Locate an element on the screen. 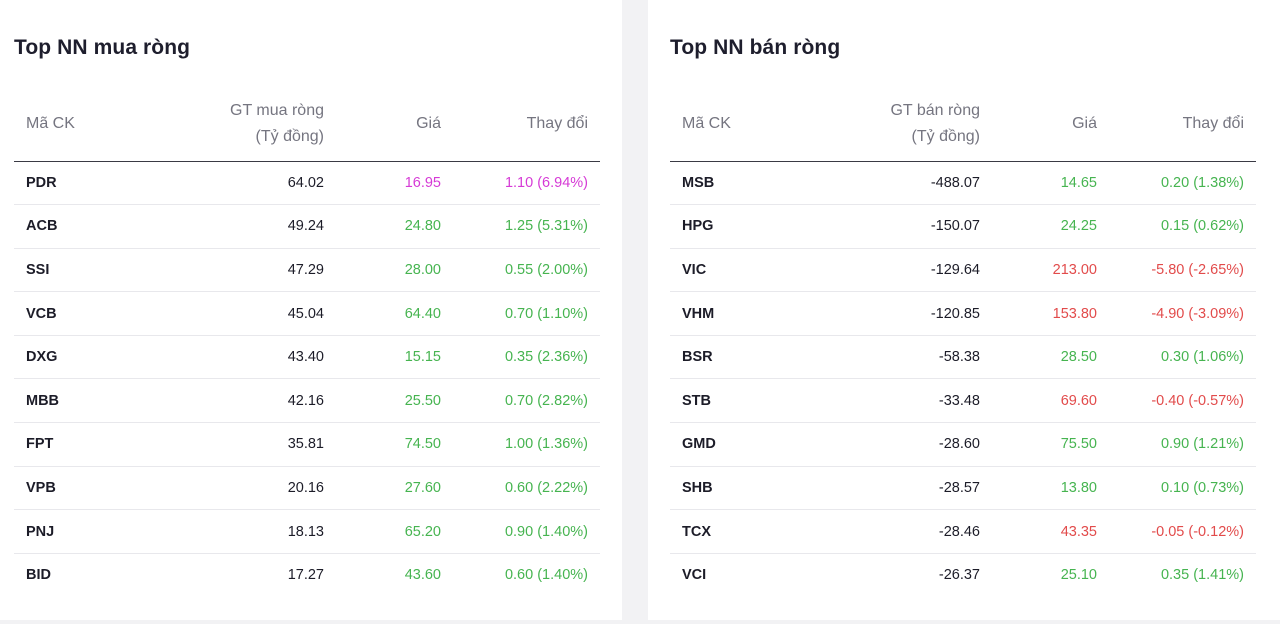 The height and width of the screenshot is (624, 1280). net-value: 17.27 is located at coordinates (305, 575).